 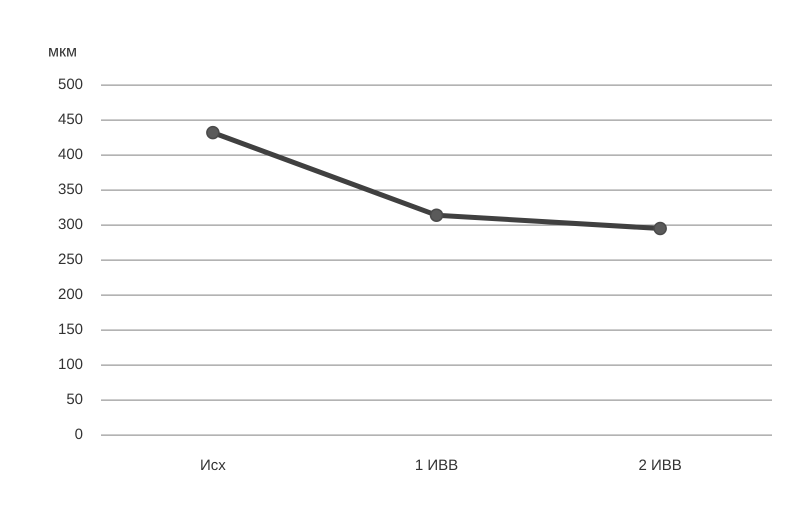 I want to click on y-tick-label: 150, so click(x=71, y=329).